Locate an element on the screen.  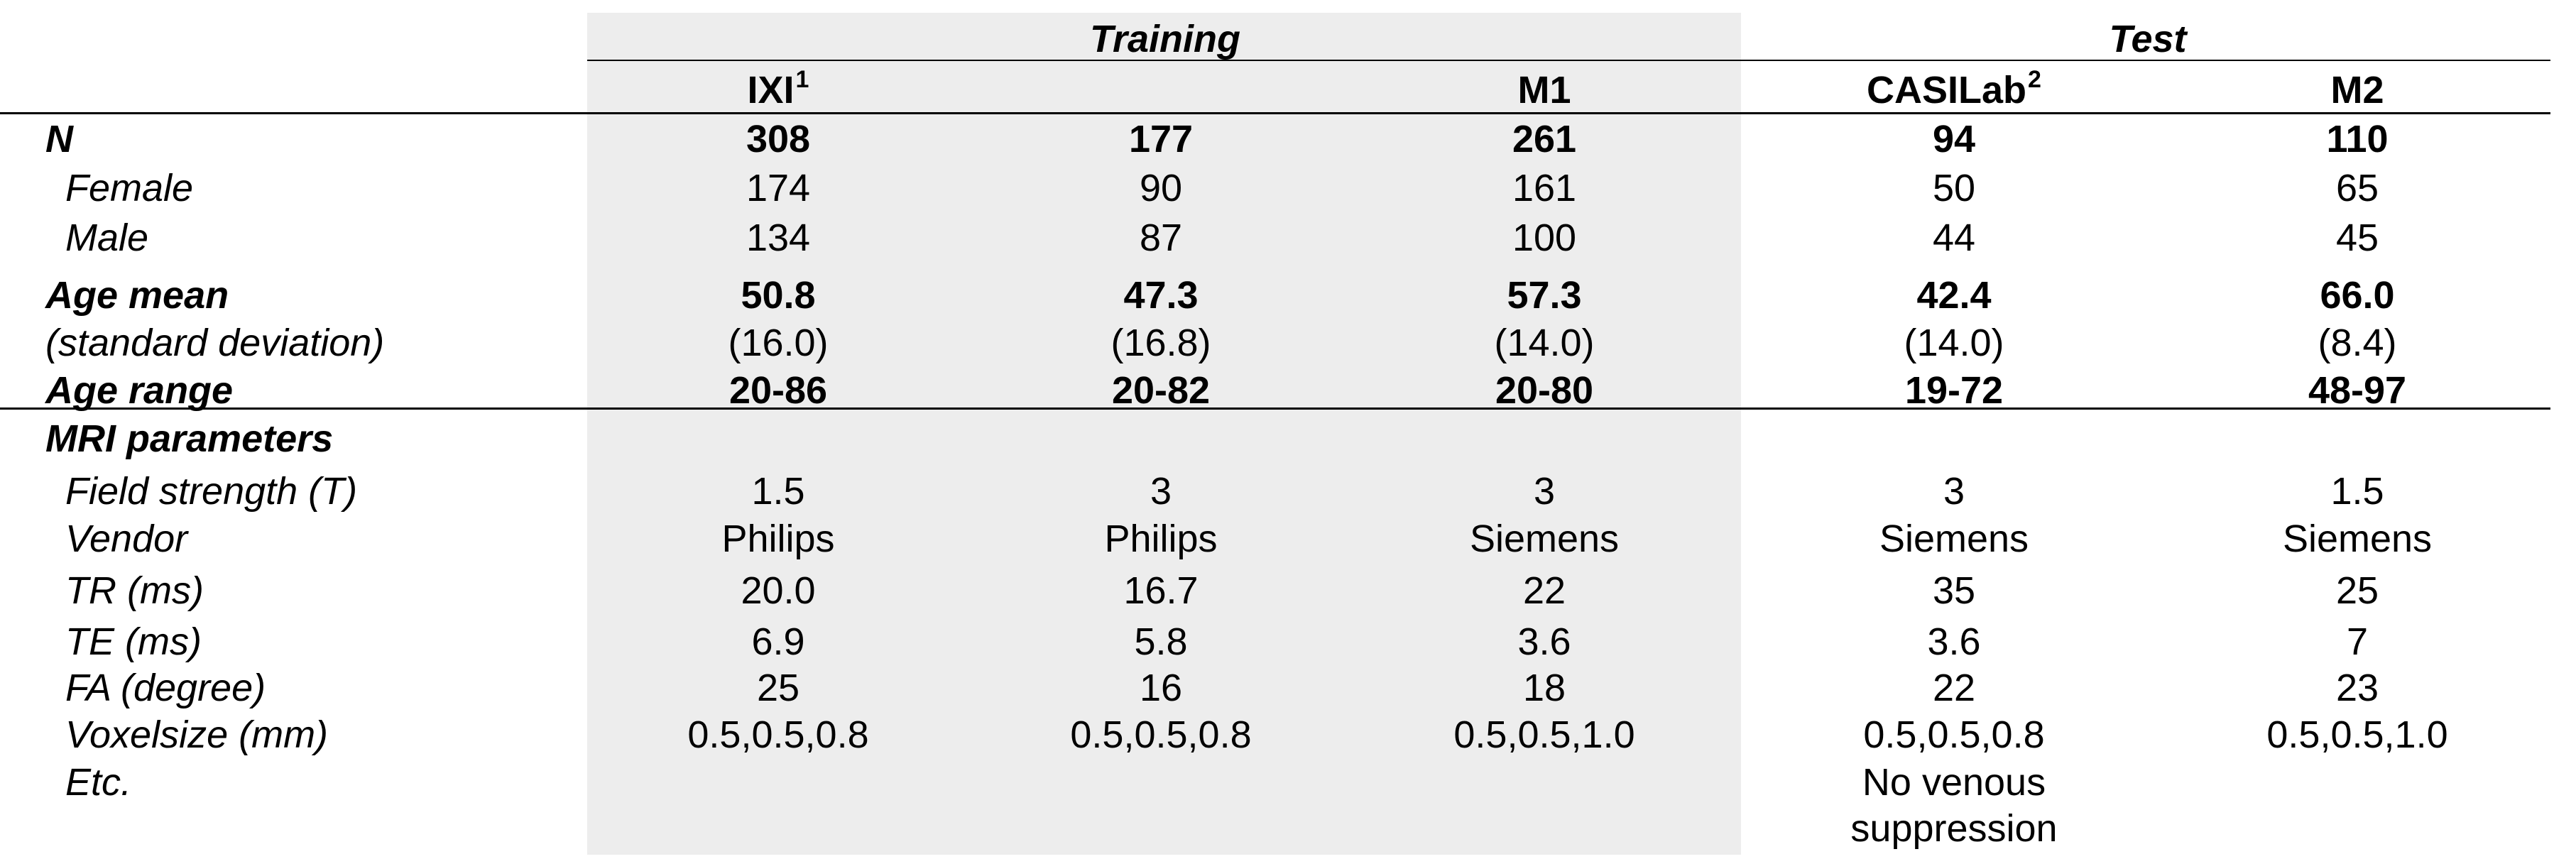
cell-male-col2: 87 is located at coordinates (1161, 238).